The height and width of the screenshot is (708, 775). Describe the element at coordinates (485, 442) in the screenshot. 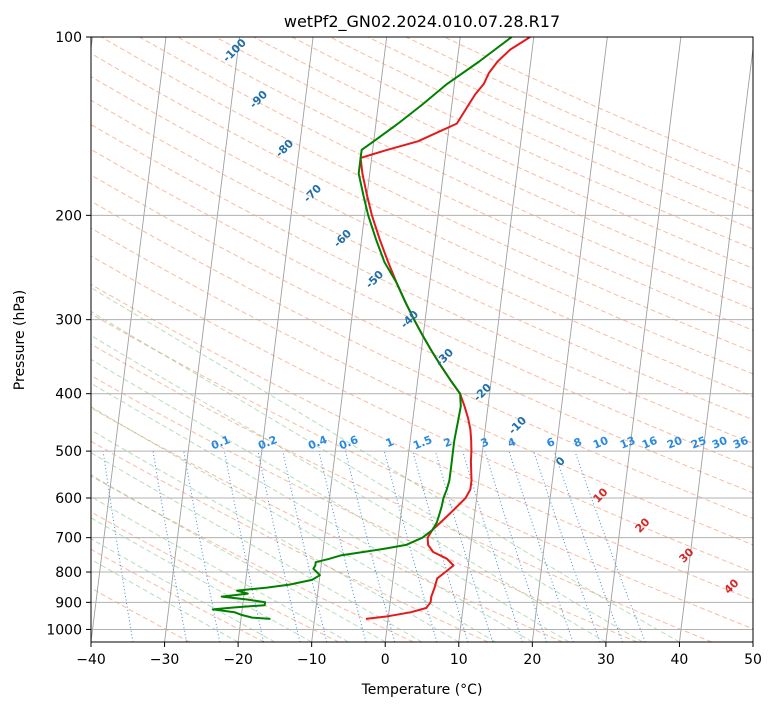

I see `mixing-ratio-label: 3` at that location.